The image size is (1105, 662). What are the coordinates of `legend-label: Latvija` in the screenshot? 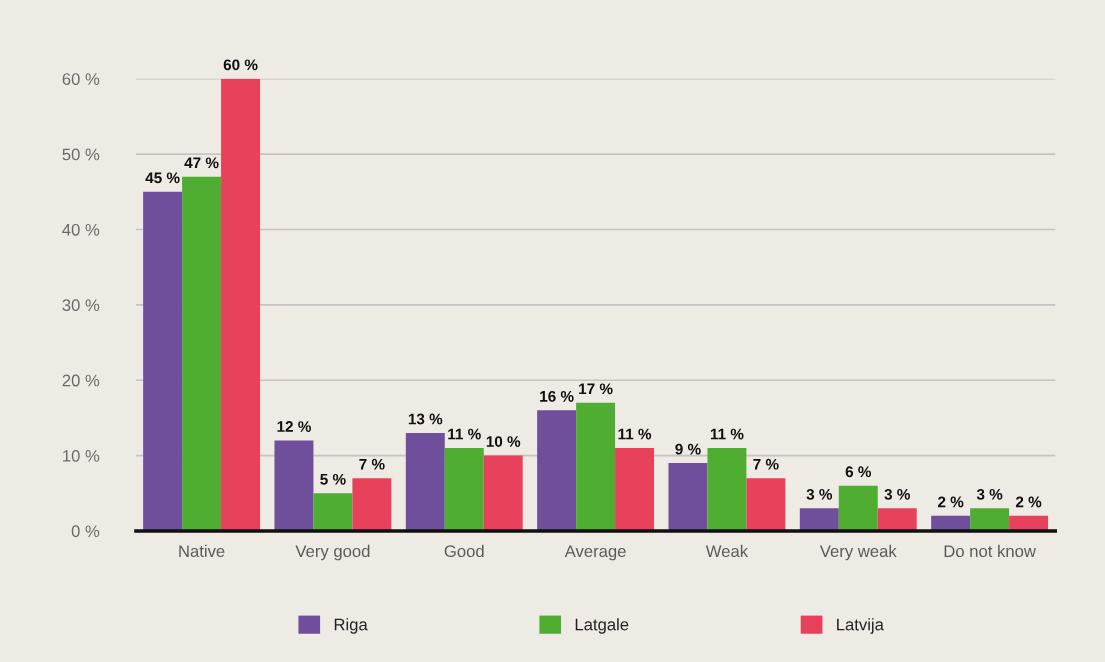 It's located at (860, 626).